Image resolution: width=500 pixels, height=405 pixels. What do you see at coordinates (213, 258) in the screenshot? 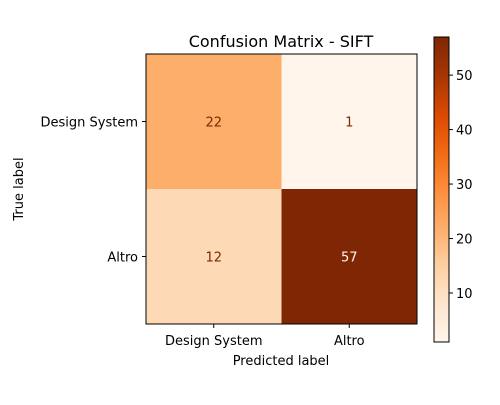
I see `cell-value-label: 12` at bounding box center [213, 258].